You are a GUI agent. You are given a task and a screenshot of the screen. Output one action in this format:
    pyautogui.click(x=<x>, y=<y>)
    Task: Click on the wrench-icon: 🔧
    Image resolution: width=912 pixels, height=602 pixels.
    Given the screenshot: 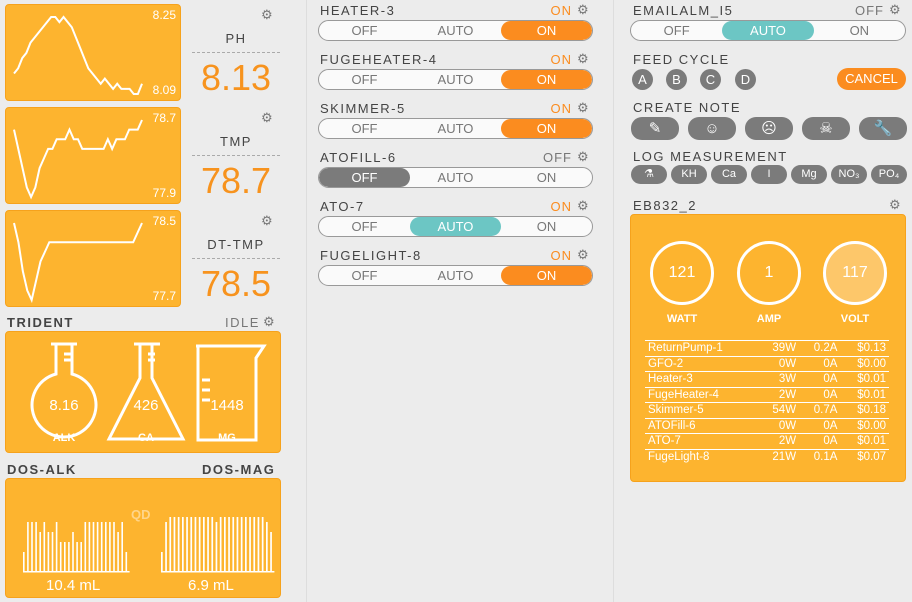 What is the action you would take?
    pyautogui.click(x=883, y=128)
    